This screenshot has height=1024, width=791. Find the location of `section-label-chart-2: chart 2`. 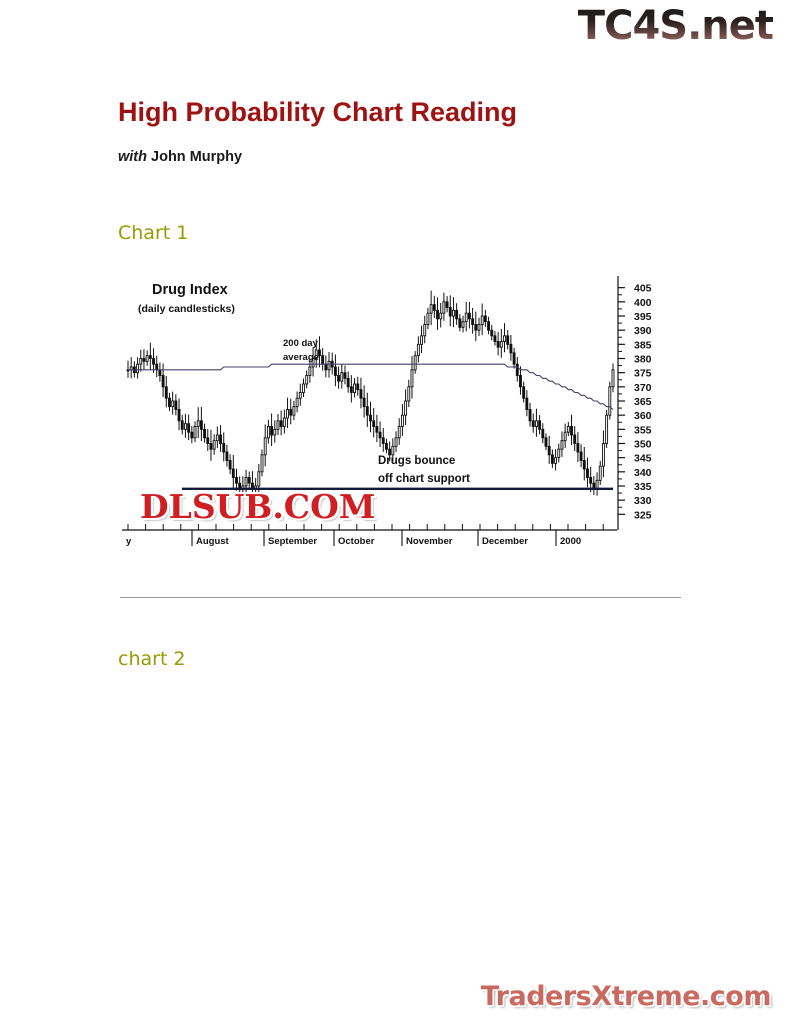

section-label-chart-2: chart 2 is located at coordinates (152, 659).